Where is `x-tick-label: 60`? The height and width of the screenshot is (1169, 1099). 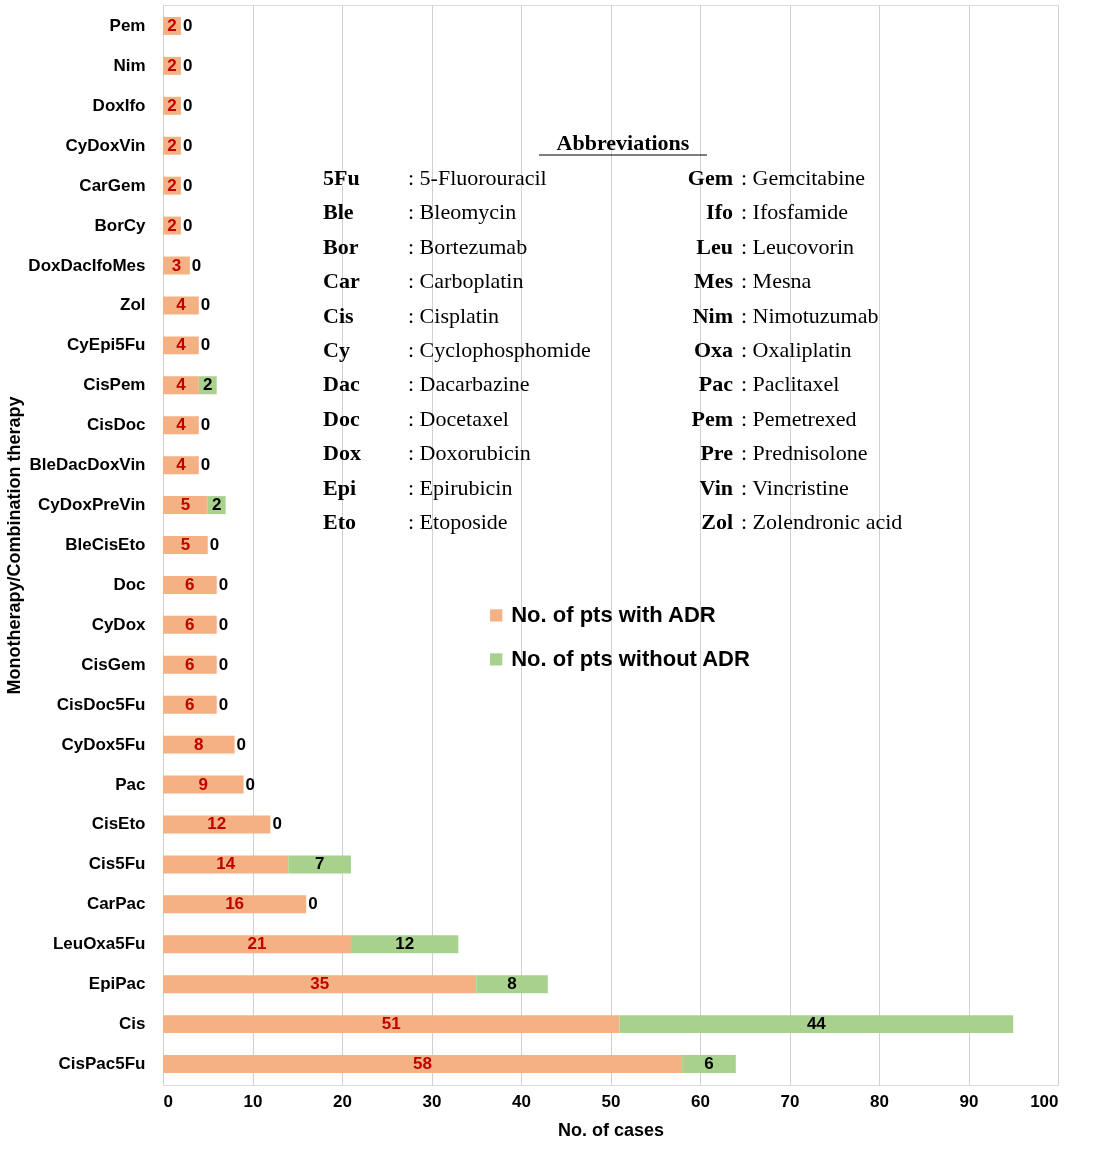
x-tick-label: 60 is located at coordinates (700, 1101).